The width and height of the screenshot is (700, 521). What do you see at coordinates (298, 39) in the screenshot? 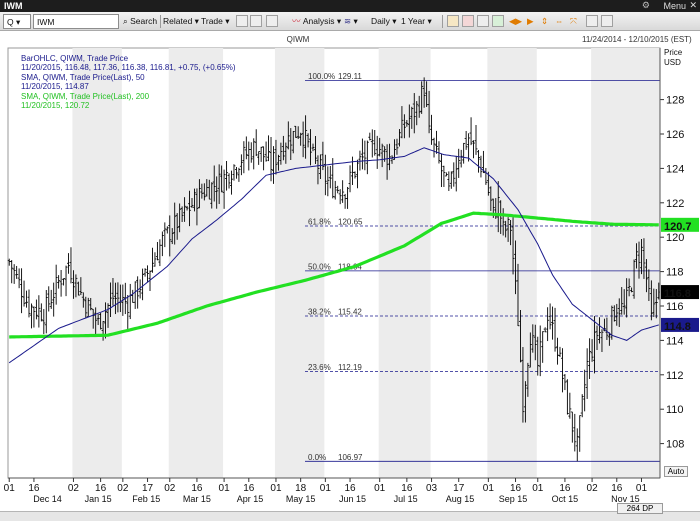
I see `chart-symbol: QIWM` at bounding box center [298, 39].